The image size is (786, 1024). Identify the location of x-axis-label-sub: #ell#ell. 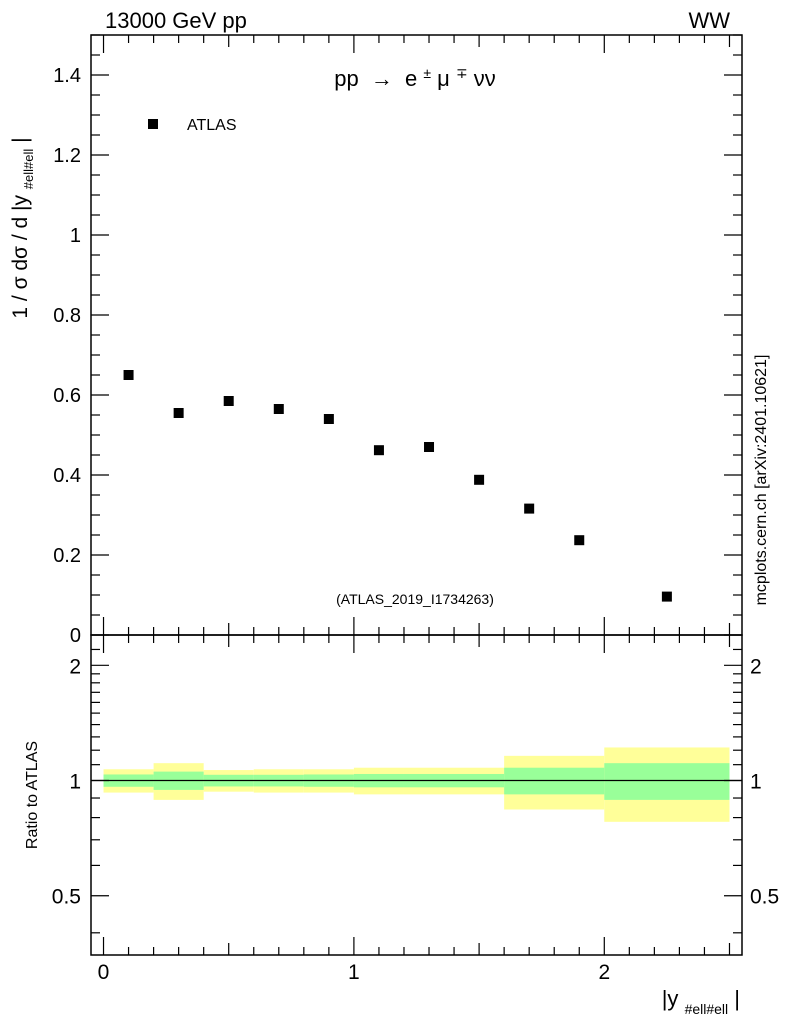
(707, 1009).